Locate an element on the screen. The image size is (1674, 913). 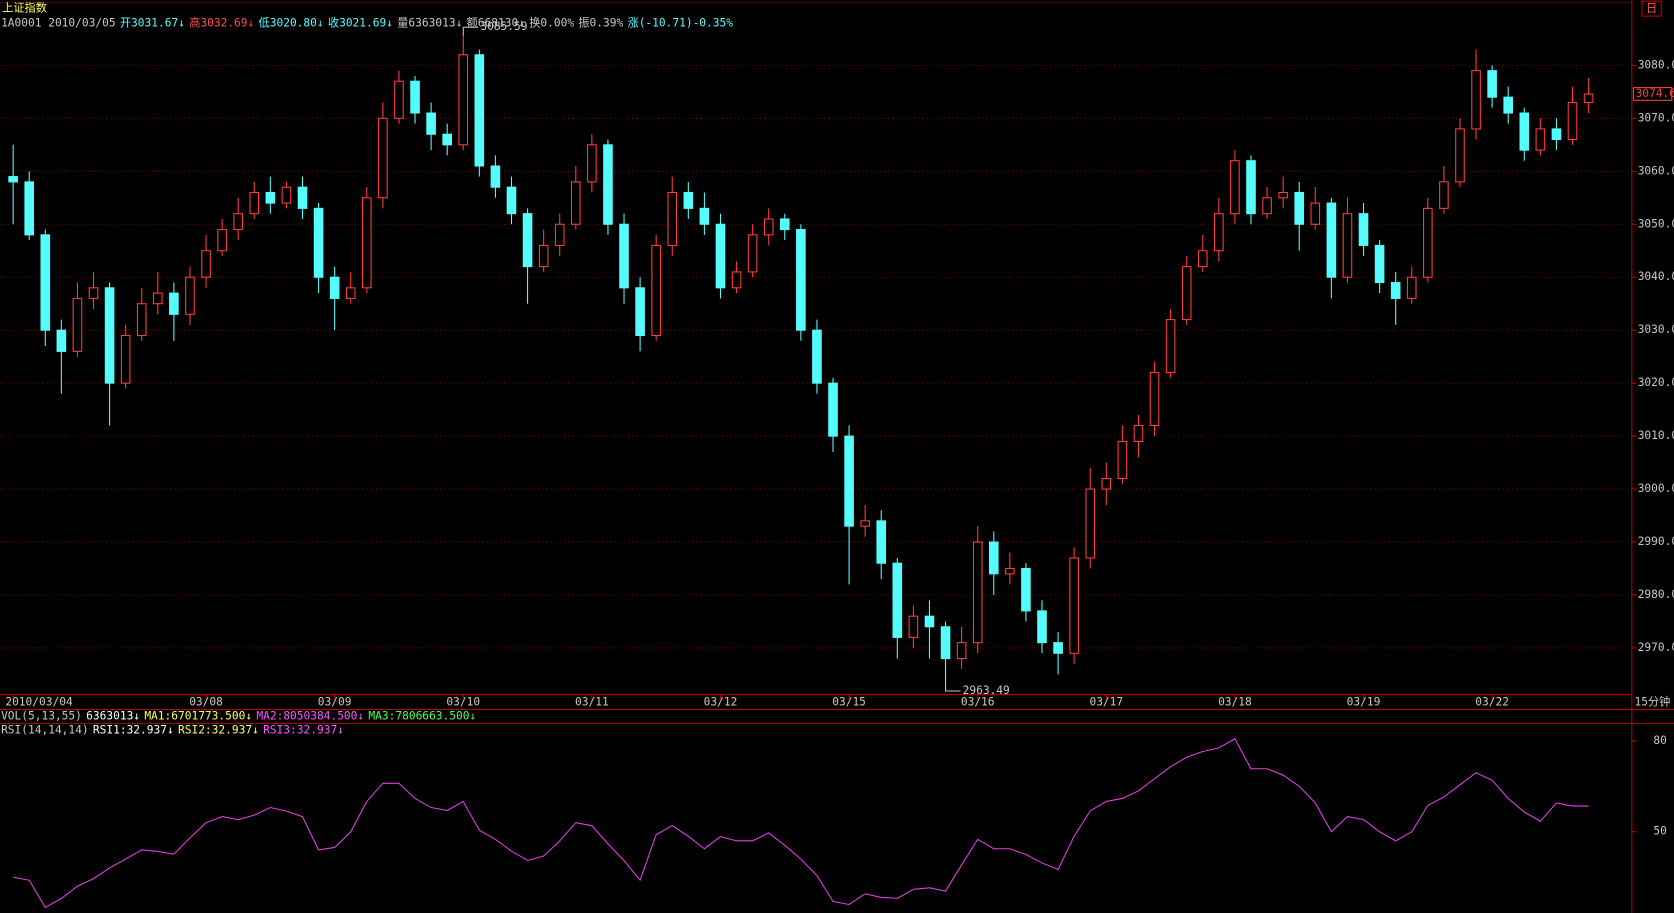
x-tick-label: 03/17 is located at coordinates (1106, 702).